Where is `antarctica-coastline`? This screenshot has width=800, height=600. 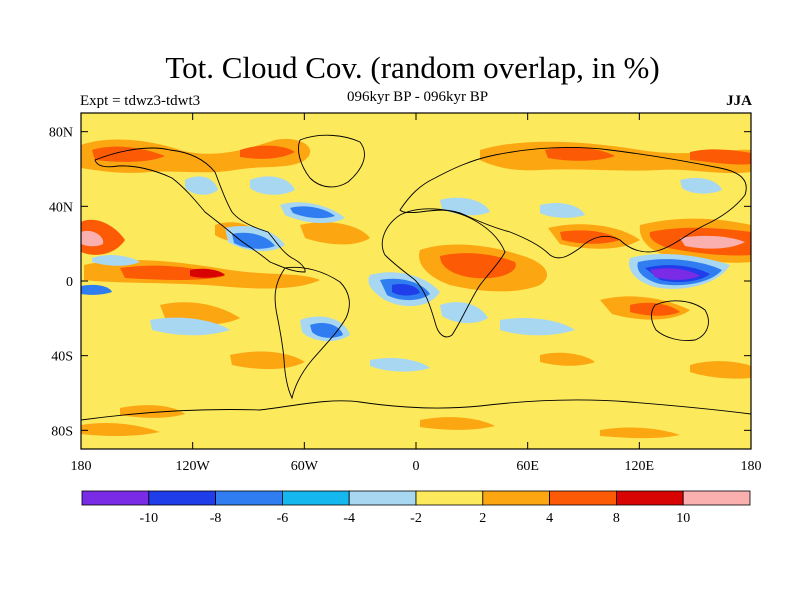
antarctica-coastline is located at coordinates (416, 410).